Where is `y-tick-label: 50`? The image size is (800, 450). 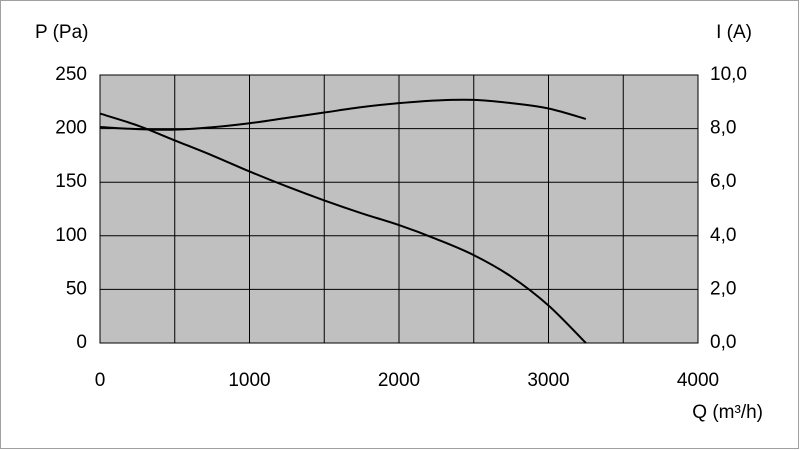
y-tick-label: 50 is located at coordinates (76, 288).